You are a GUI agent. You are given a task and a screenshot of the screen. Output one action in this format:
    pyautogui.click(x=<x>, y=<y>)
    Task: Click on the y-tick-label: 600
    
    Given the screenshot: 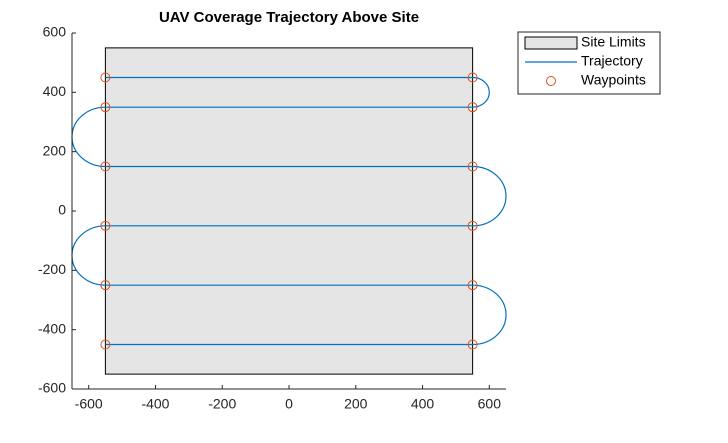 What is the action you would take?
    pyautogui.click(x=55, y=32)
    